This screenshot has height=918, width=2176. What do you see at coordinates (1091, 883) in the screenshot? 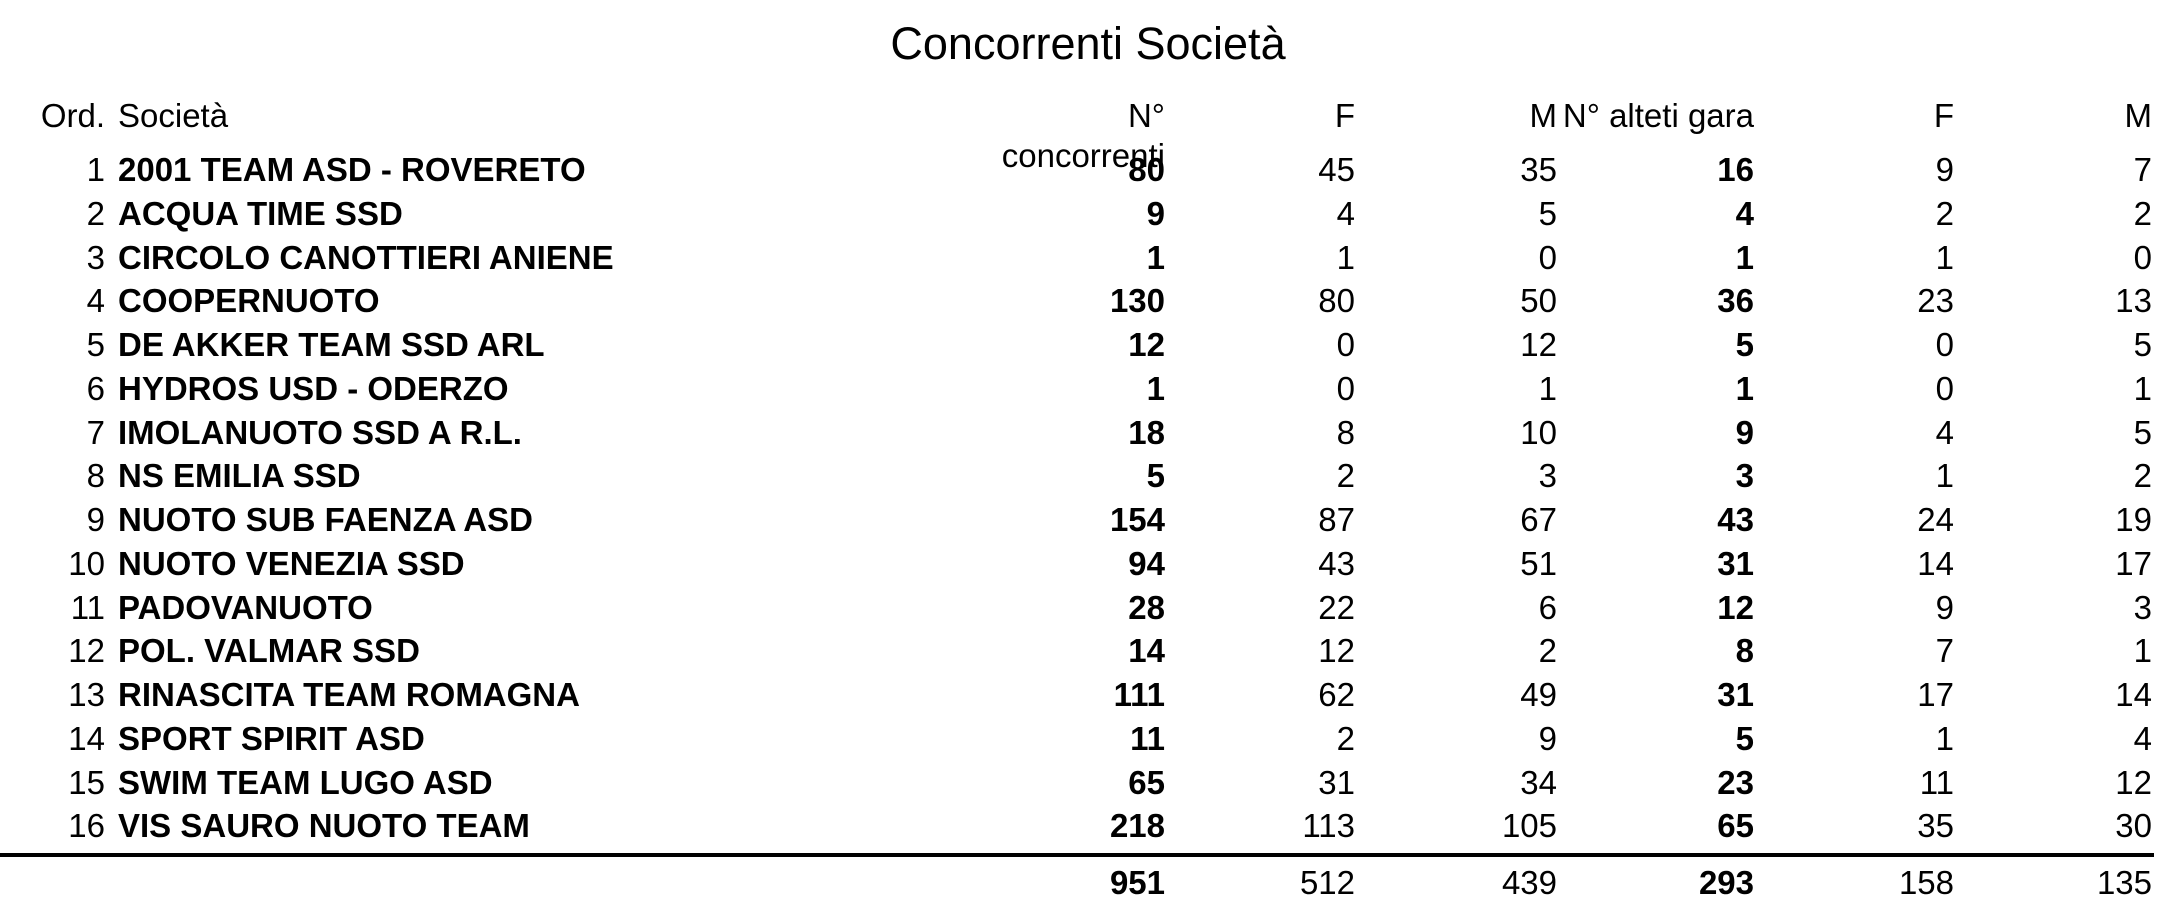
I see `table-totals-row: 951 512 439 293 158 135` at bounding box center [1091, 883].